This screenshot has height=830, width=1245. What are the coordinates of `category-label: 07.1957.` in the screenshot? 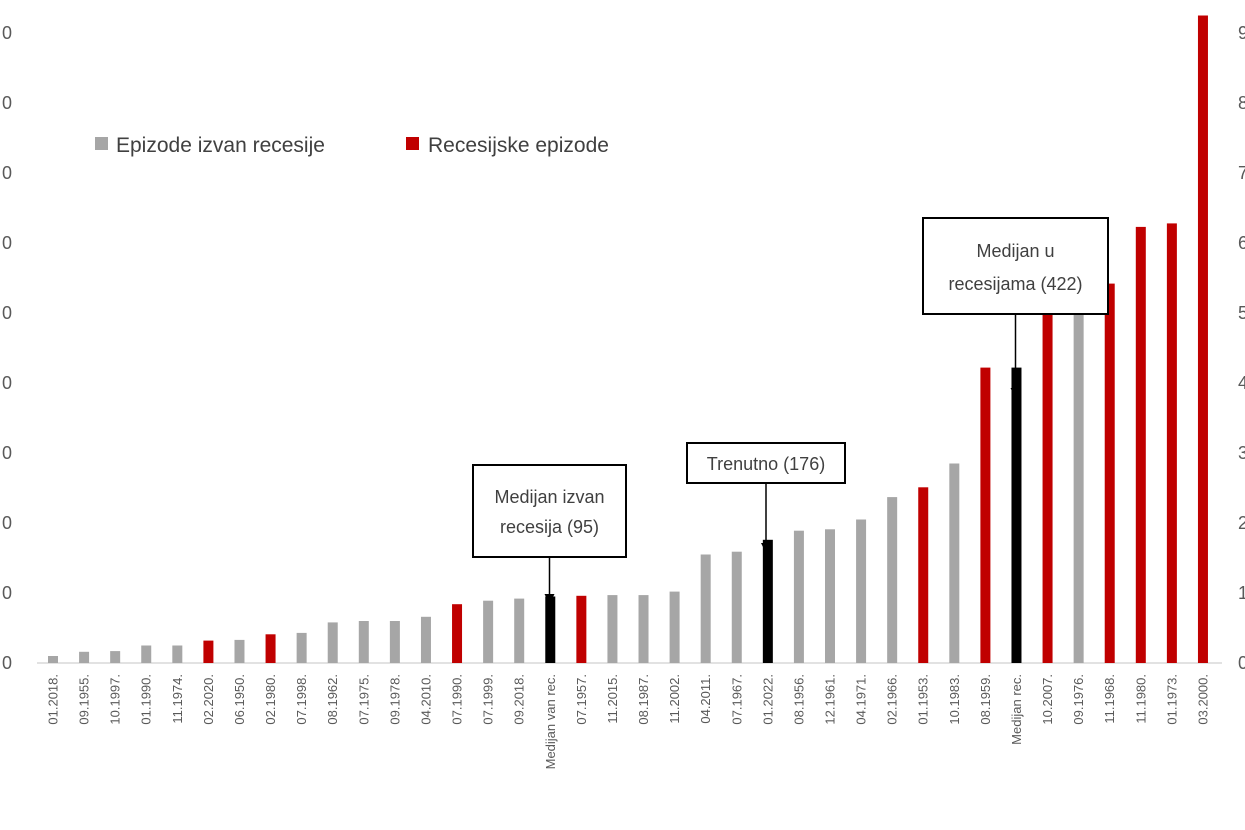 It's located at (581, 699).